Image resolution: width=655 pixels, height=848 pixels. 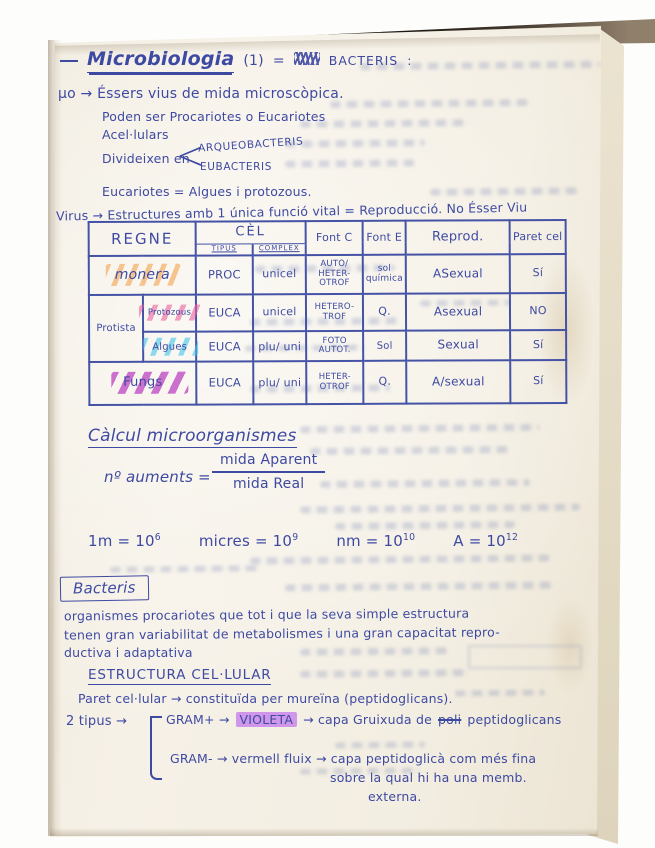 What do you see at coordinates (214, 116) in the screenshot?
I see `line-poden-ser: Poden ser Procariotes o Eucariotes` at bounding box center [214, 116].